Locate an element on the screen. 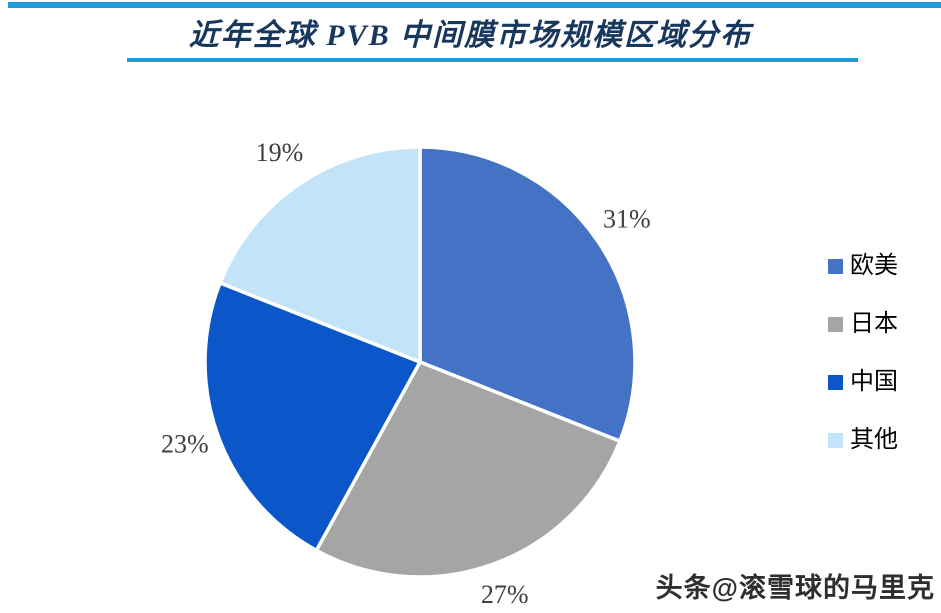 The image size is (941, 613). legend-item-1: 日本 is located at coordinates (863, 324).